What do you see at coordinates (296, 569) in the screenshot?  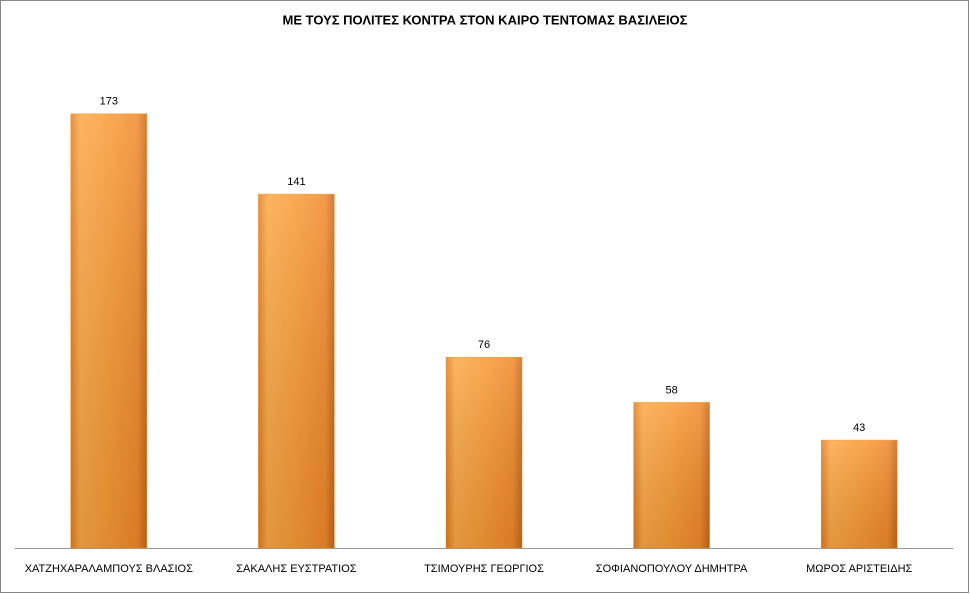 I see `x-tick-label: ΣΑΚΑΛΗΣ ΕΥΣΤΡΑΤΙΟΣ` at bounding box center [296, 569].